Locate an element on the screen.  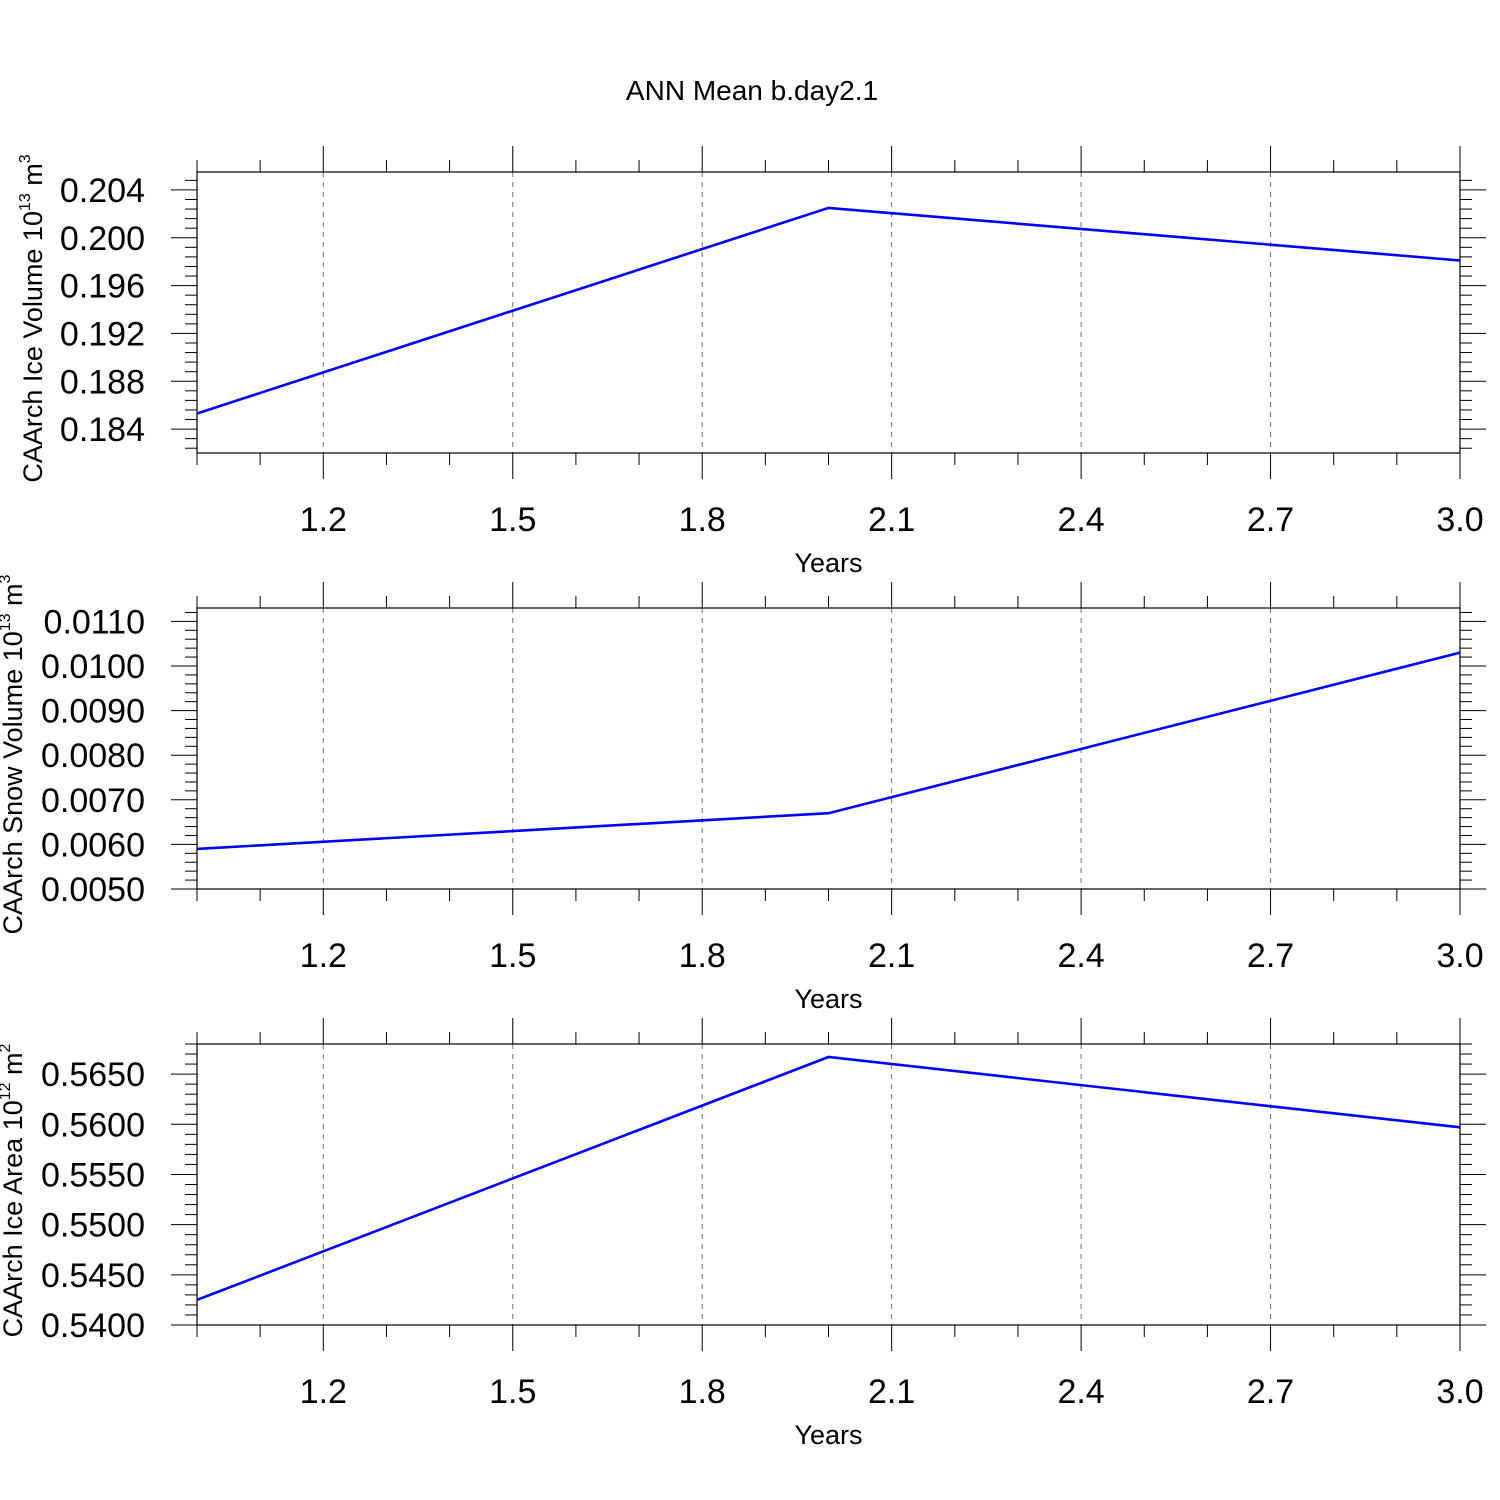
y-tick-label: 0.204 is located at coordinates (102, 191).